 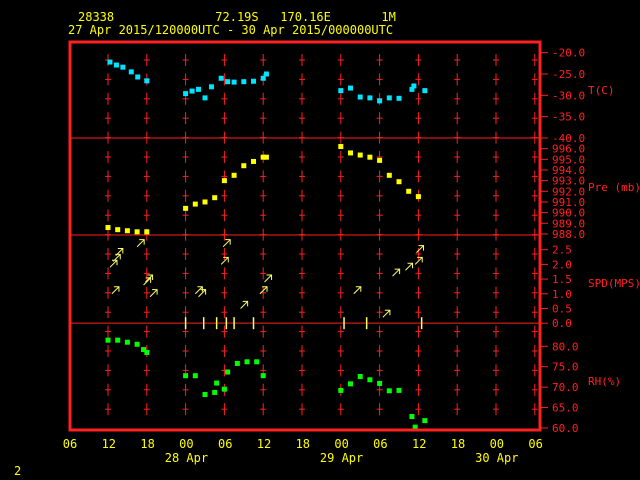 I want to click on y-tick-label: 80.0, so click(x=565, y=346).